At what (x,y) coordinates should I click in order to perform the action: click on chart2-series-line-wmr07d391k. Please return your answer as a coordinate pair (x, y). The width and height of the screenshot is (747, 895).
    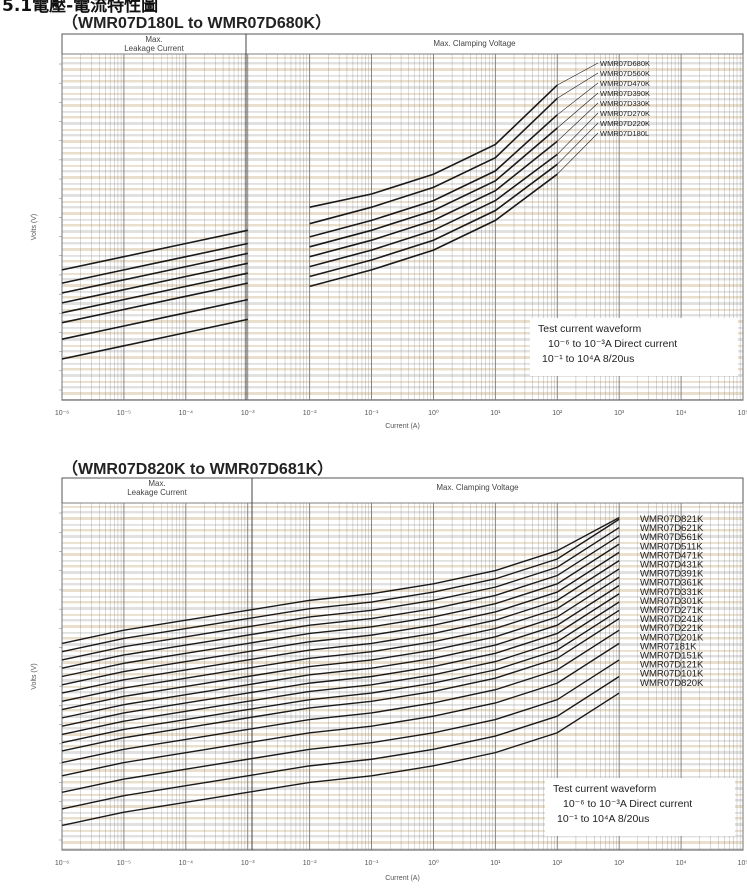
    Looking at the image, I should click on (340, 627).